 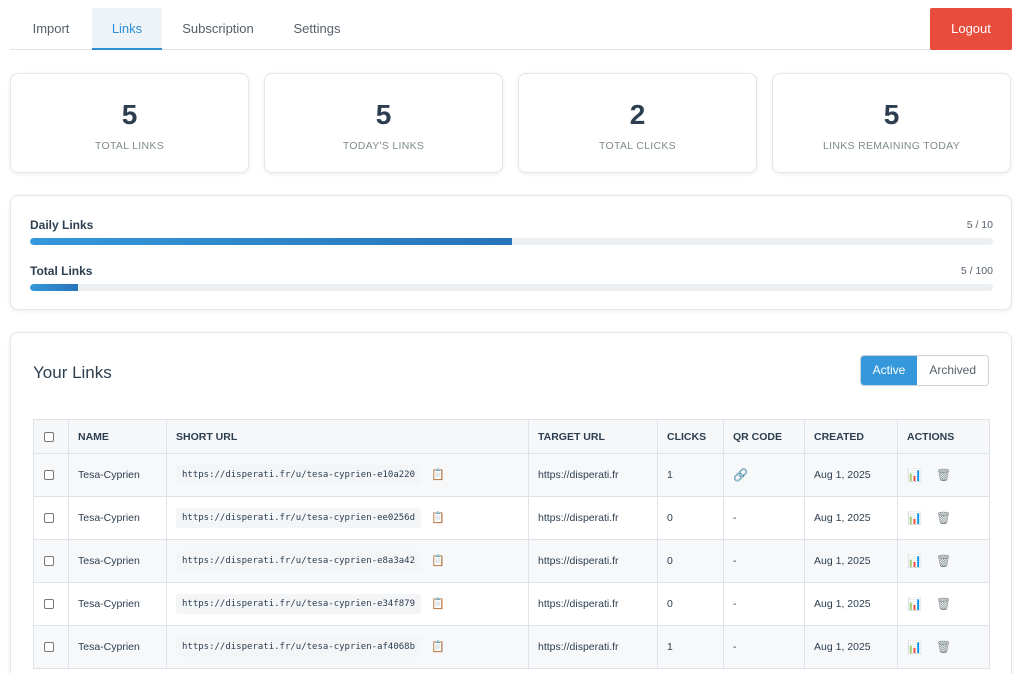 What do you see at coordinates (117, 436) in the screenshot?
I see `column-header-name: NAME` at bounding box center [117, 436].